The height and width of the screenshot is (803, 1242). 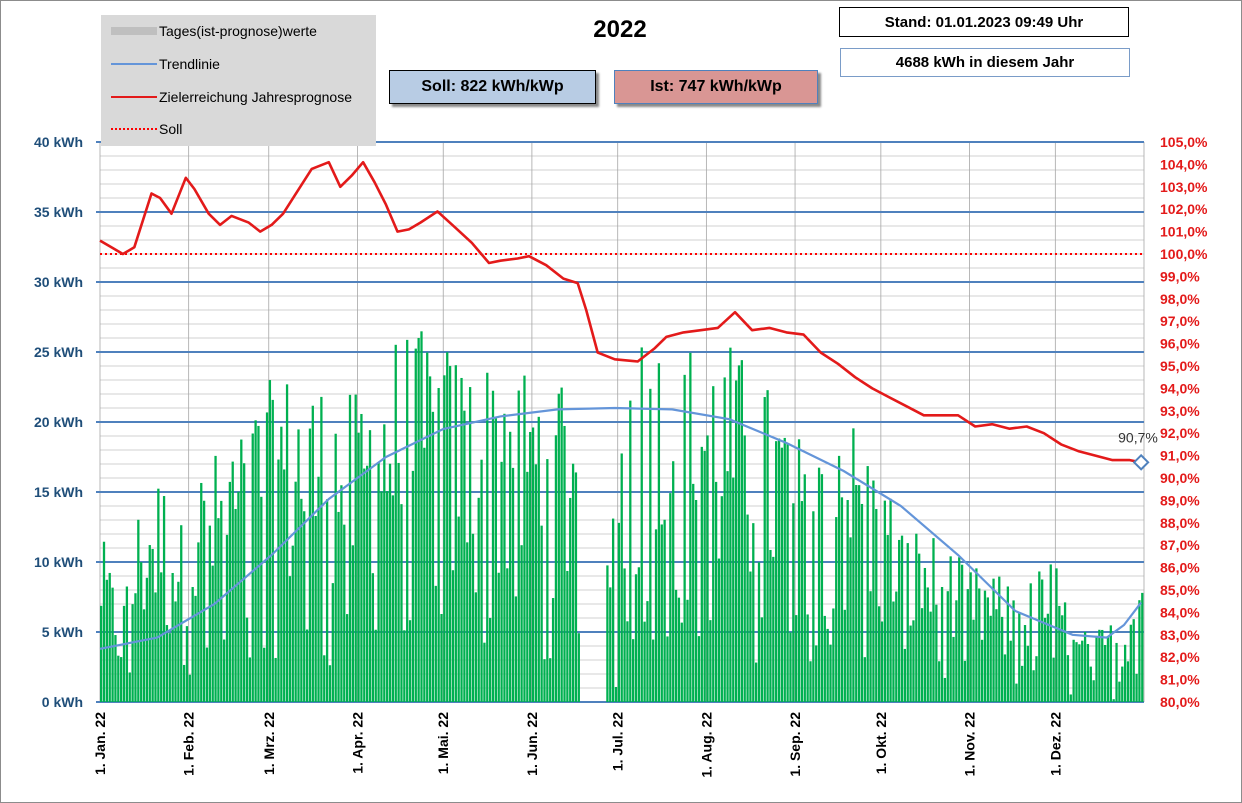 I want to click on x-month-label: 1. Mrz. 22, so click(x=269, y=743).